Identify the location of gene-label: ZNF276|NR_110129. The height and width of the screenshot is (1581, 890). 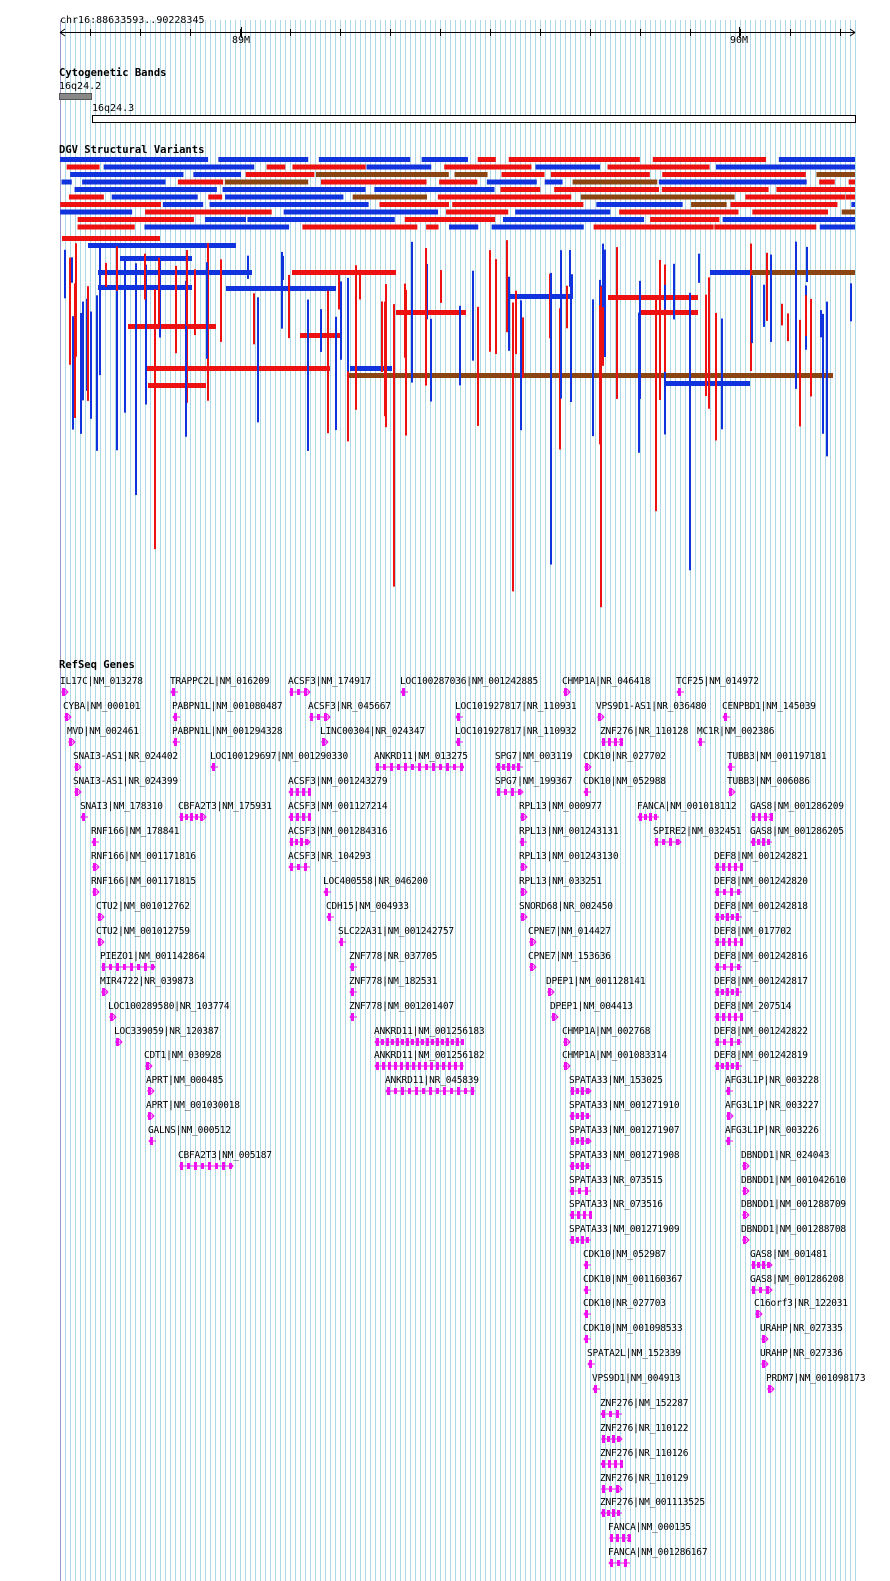
(644, 1478).